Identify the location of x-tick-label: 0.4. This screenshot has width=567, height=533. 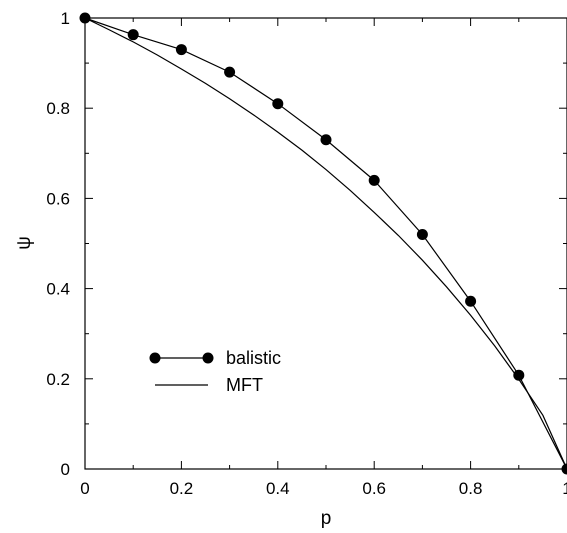
(278, 488).